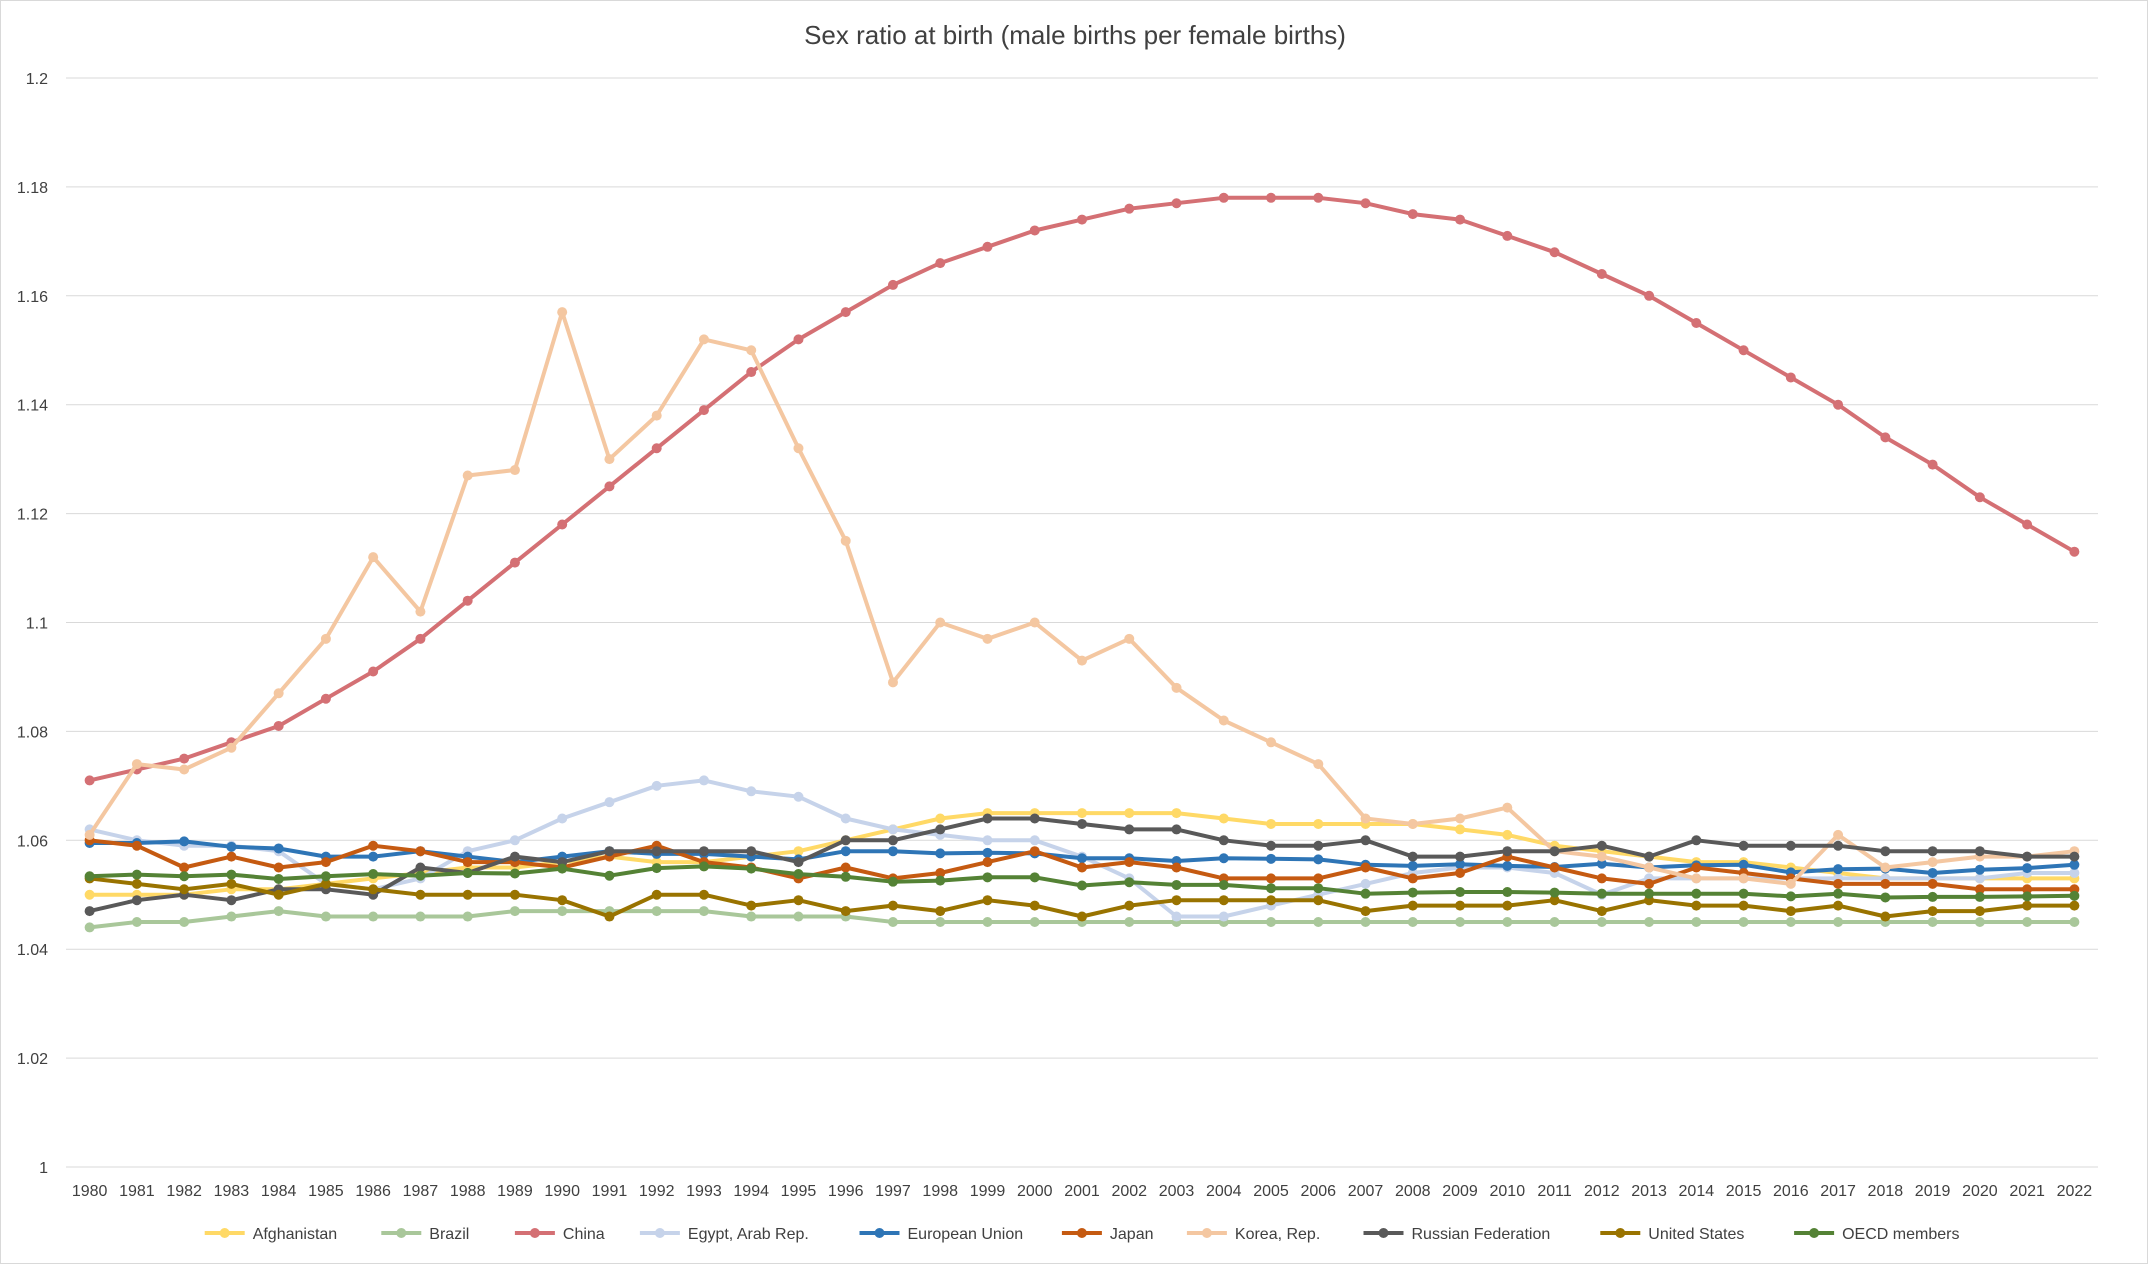 Image resolution: width=2150 pixels, height=1266 pixels. I want to click on x-tick-label: 2006, so click(1318, 1191).